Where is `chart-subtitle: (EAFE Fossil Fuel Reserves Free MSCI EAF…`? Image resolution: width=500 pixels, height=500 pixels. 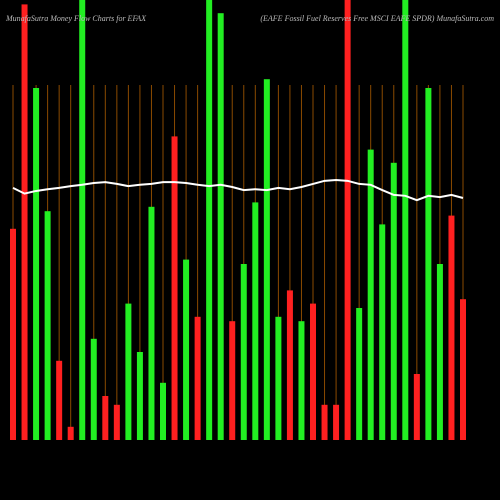
chart-subtitle: (EAFE Fossil Fuel Reserves Free MSCI EAF… is located at coordinates (377, 18).